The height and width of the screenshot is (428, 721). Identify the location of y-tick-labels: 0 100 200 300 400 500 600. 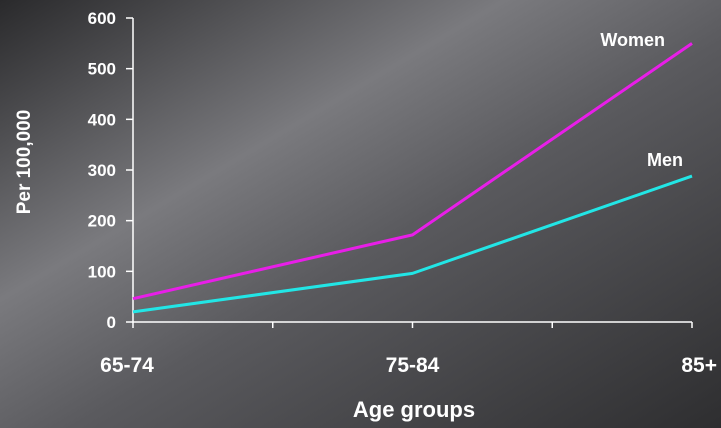
(102, 170).